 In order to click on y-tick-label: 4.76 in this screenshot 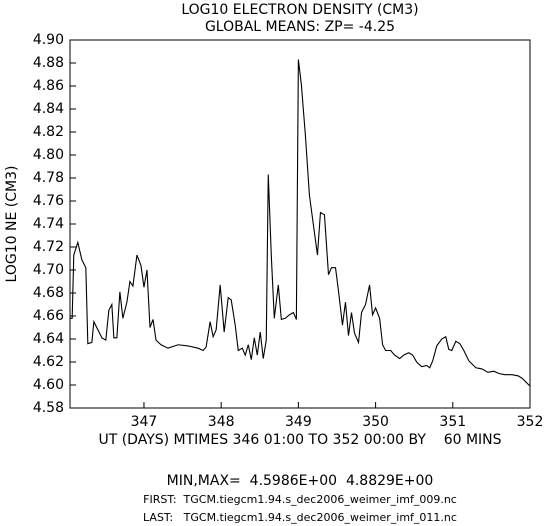, I will do `click(48, 201)`.